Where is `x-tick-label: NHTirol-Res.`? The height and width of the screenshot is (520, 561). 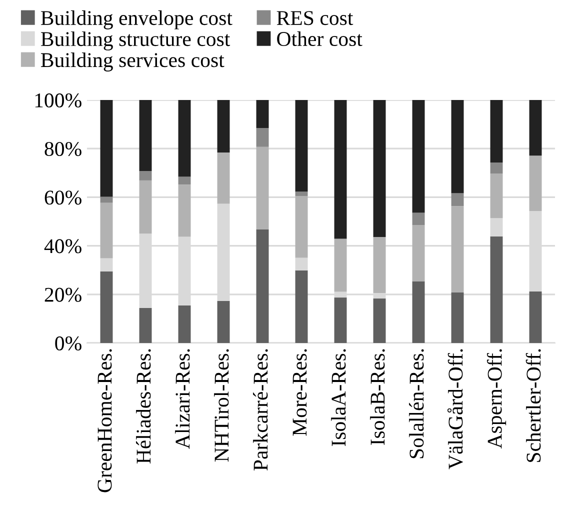
x-tick-label: NHTirol-Res. is located at coordinates (221, 405).